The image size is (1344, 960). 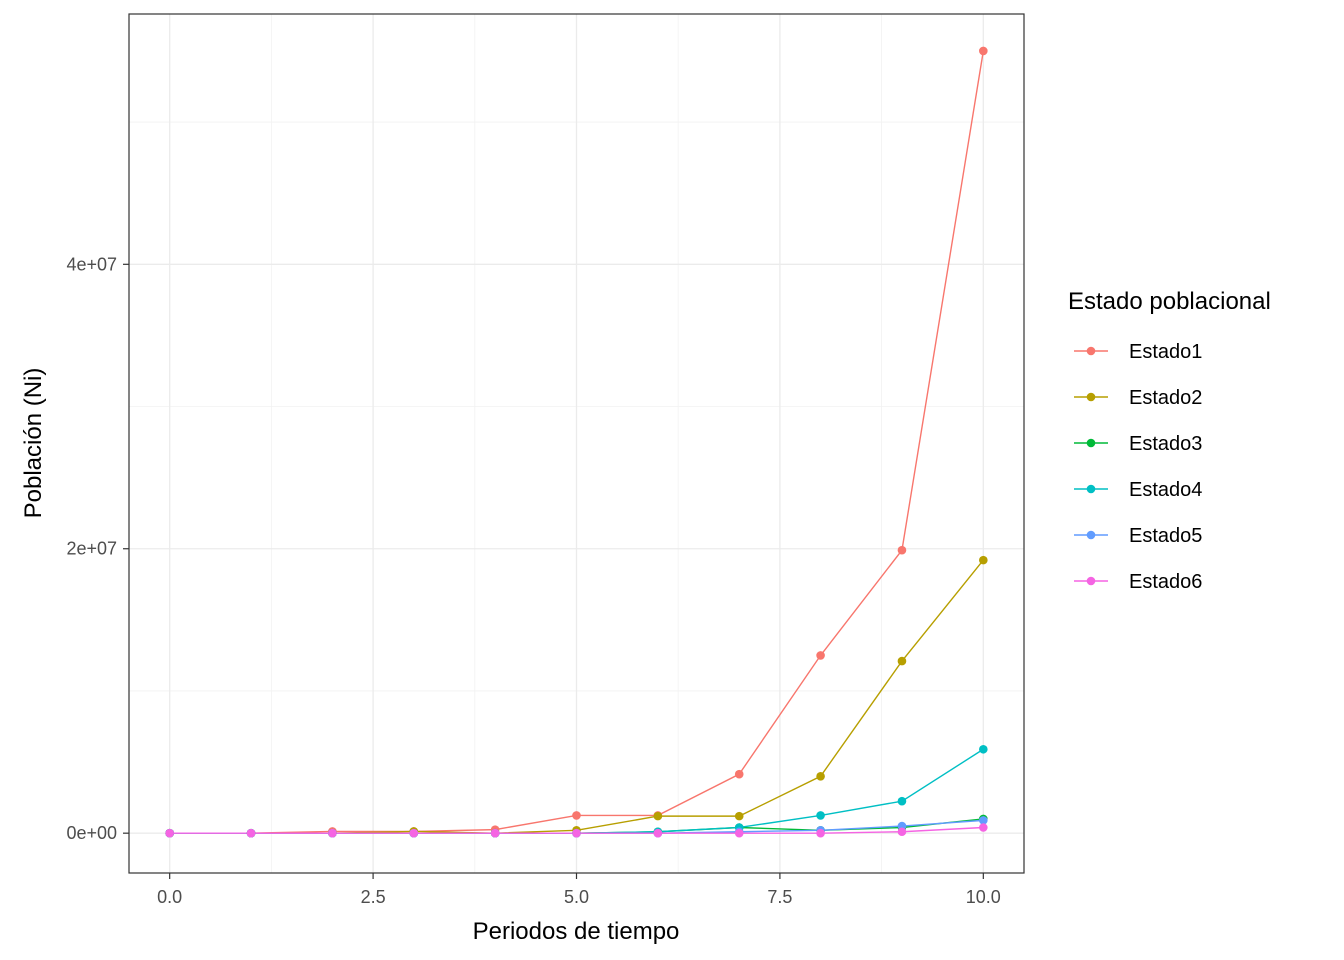 What do you see at coordinates (169, 897) in the screenshot?
I see `x-tick-label: 0.0` at bounding box center [169, 897].